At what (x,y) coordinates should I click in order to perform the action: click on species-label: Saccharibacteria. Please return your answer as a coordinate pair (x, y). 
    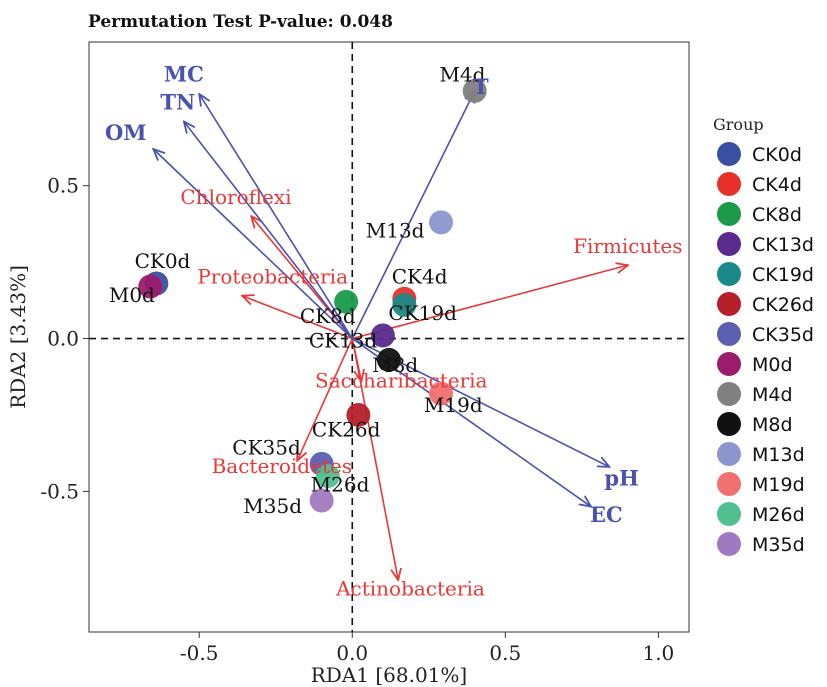
    Looking at the image, I should click on (401, 380).